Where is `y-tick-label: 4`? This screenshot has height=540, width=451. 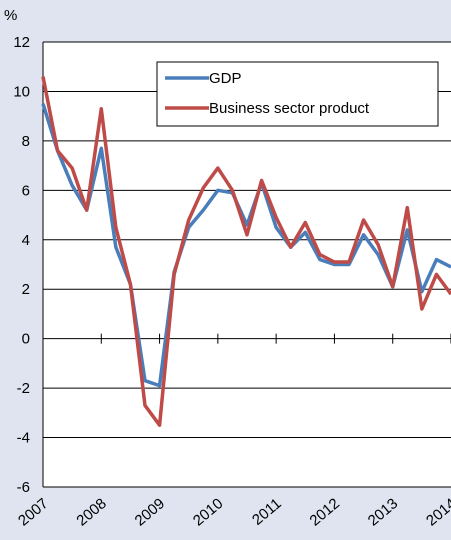 y-tick-label: 4 is located at coordinates (26, 240).